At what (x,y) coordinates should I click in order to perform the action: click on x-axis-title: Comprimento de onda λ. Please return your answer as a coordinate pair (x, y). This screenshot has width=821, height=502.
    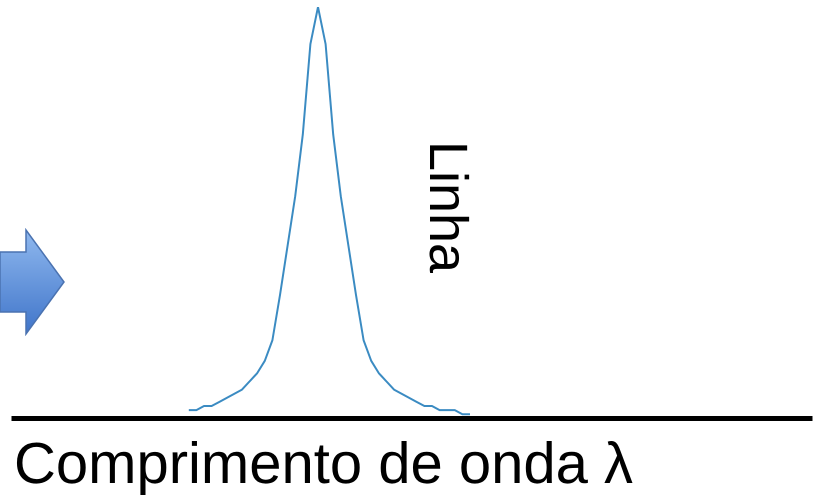
    Looking at the image, I should click on (323, 463).